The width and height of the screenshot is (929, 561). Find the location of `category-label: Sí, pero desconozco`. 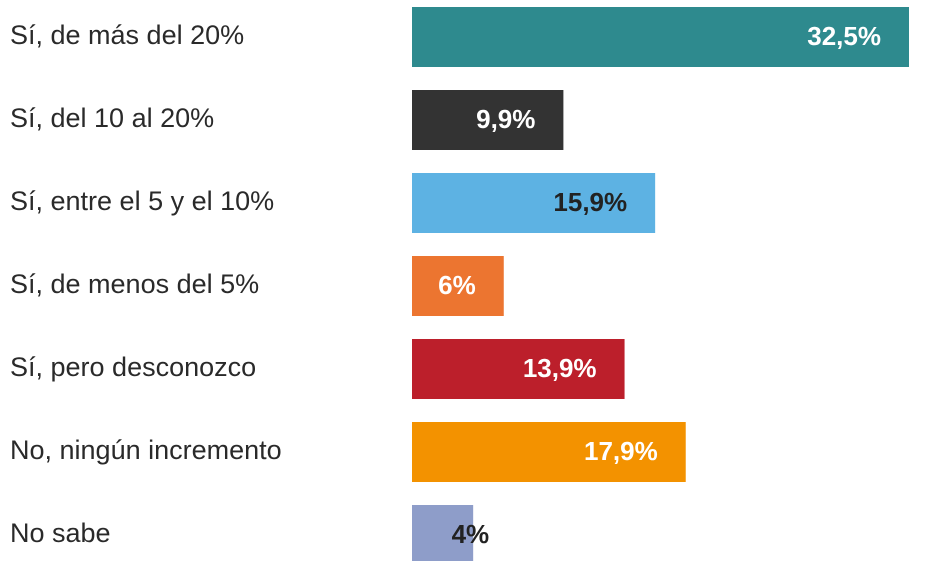

category-label: Sí, pero desconozco is located at coordinates (133, 367).